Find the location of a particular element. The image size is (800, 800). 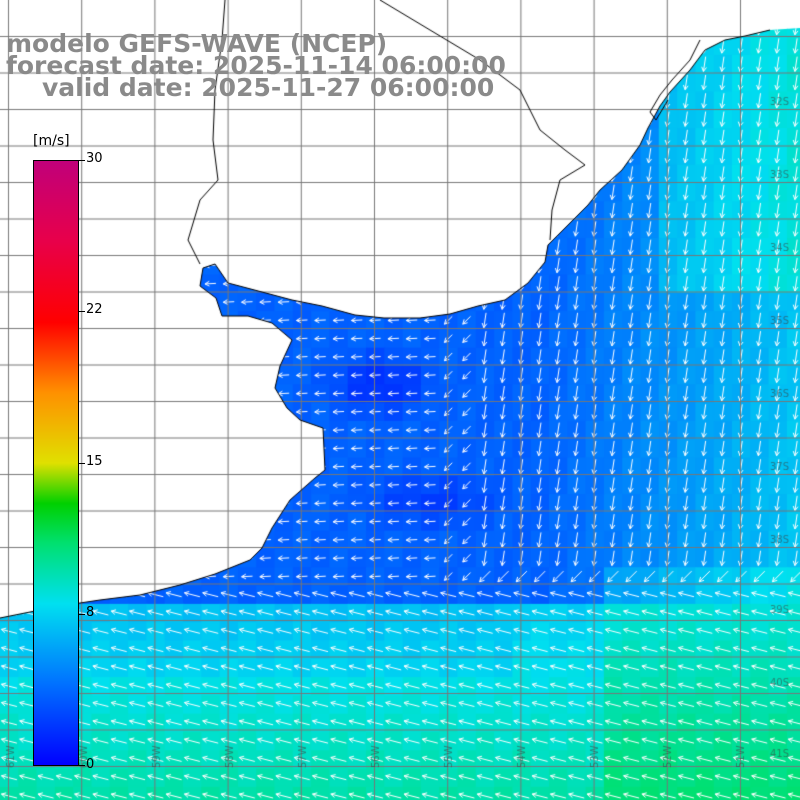

colorbar-tick-22: 22 is located at coordinates (94, 309).